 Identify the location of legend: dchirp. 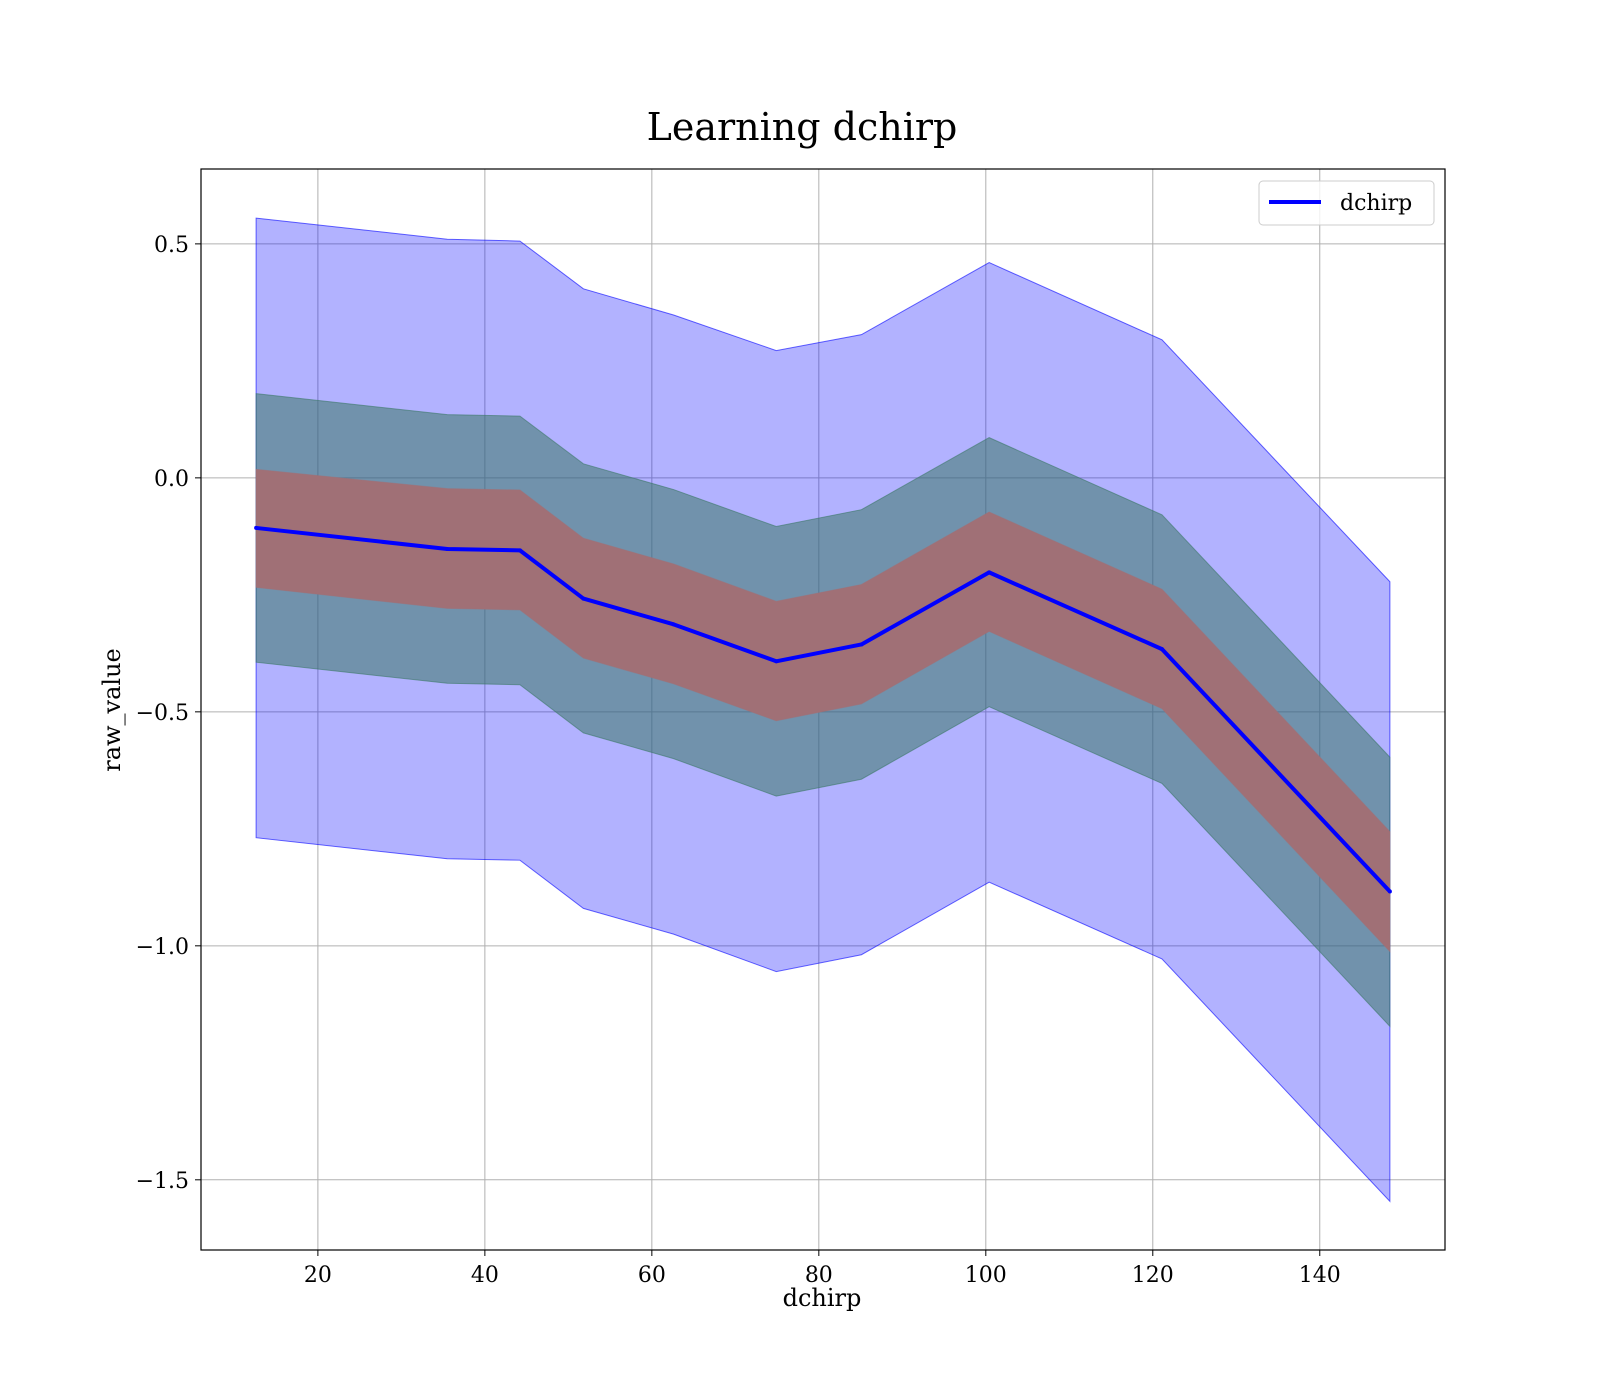
(1346, 203).